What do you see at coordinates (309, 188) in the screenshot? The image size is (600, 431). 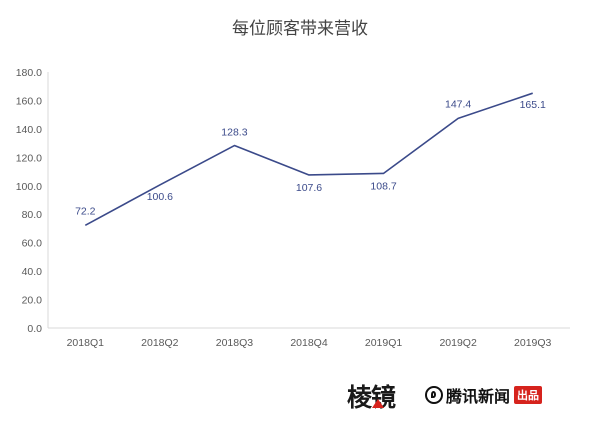 I see `data-label: 107.6` at bounding box center [309, 188].